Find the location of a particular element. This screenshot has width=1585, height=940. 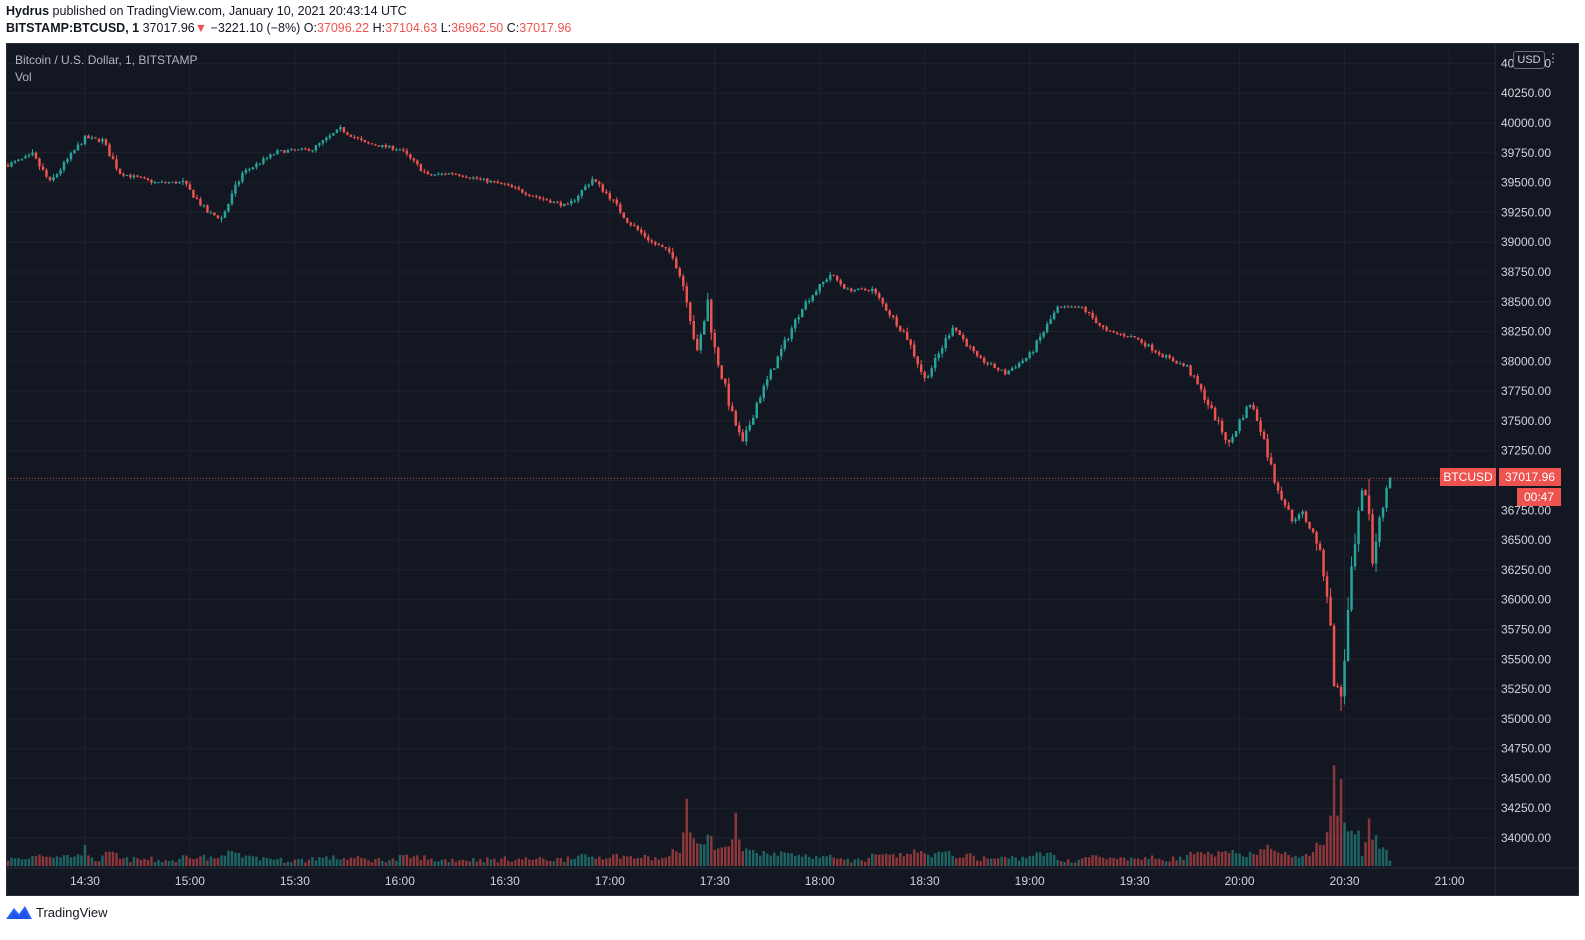

author-name: Hydrus is located at coordinates (28, 11).